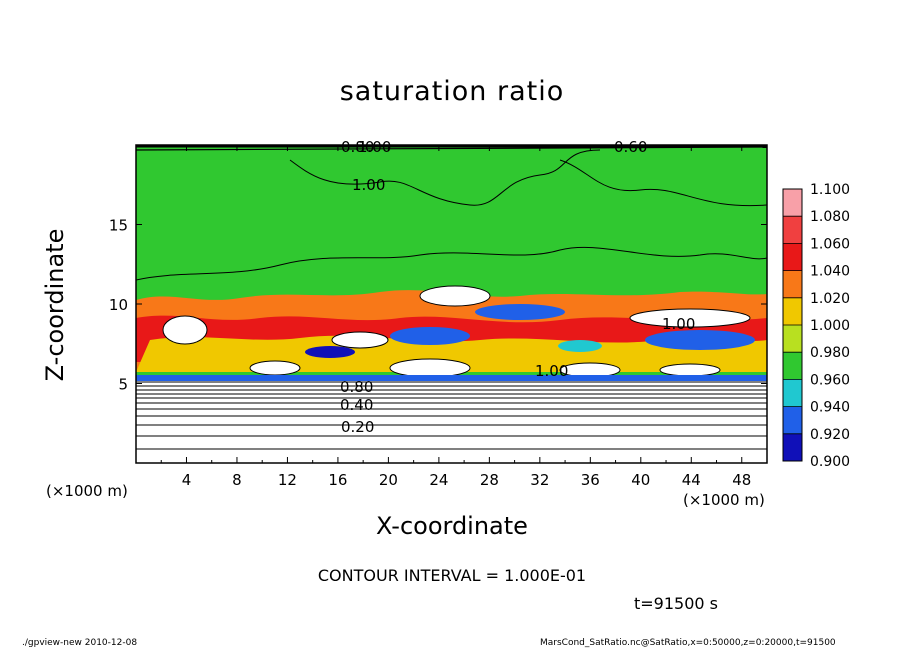 The height and width of the screenshot is (654, 904). I want to click on lower-contours, so click(451, 415).